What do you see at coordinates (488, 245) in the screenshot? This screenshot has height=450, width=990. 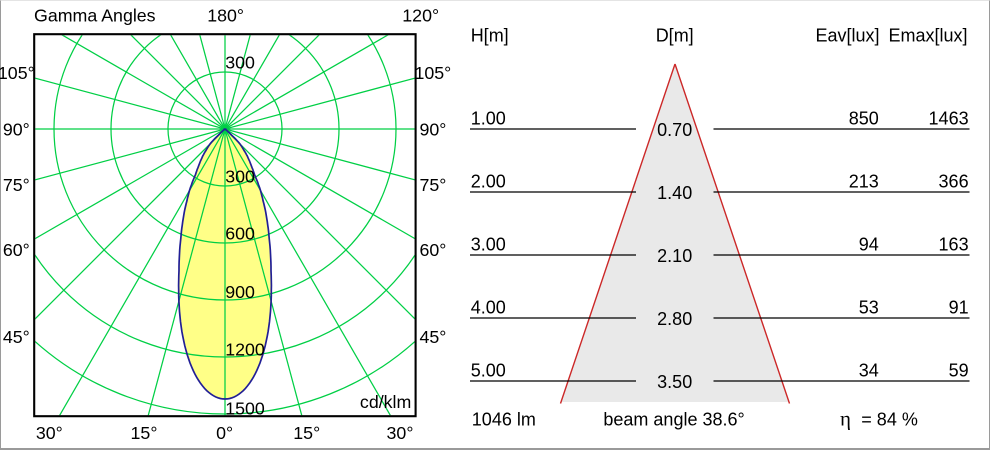 I see `svg-text: 3.00` at bounding box center [488, 245].